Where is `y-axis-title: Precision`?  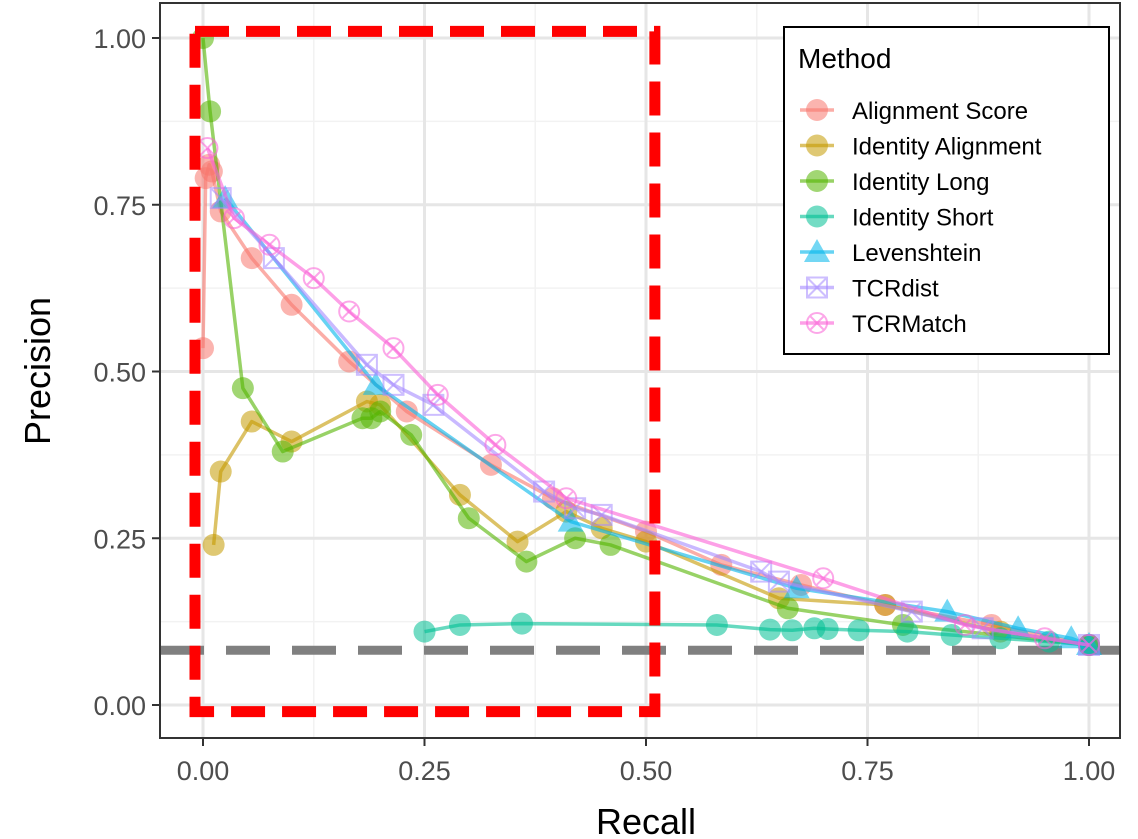
y-axis-title: Precision is located at coordinates (37, 371).